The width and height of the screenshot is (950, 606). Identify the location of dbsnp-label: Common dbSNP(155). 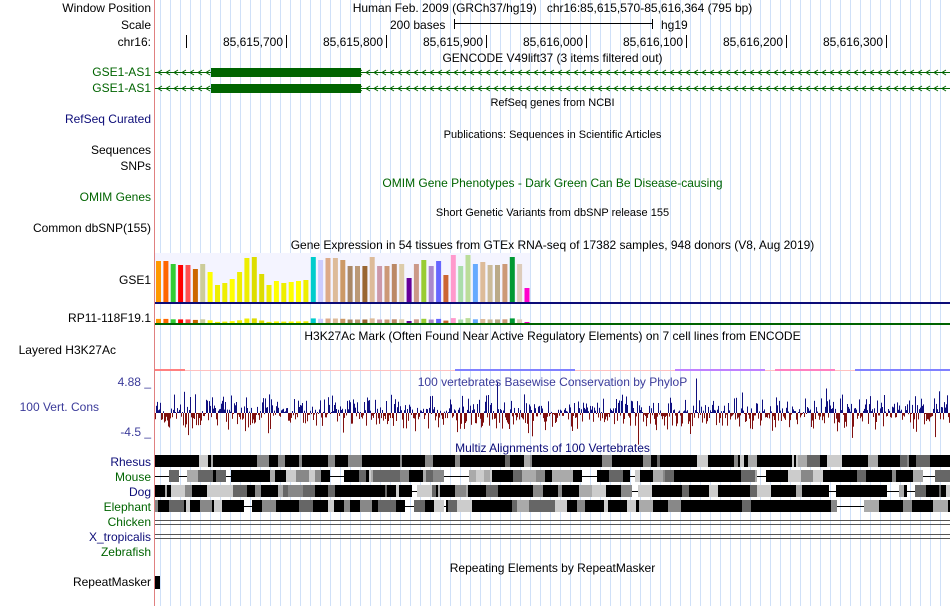
(91, 228).